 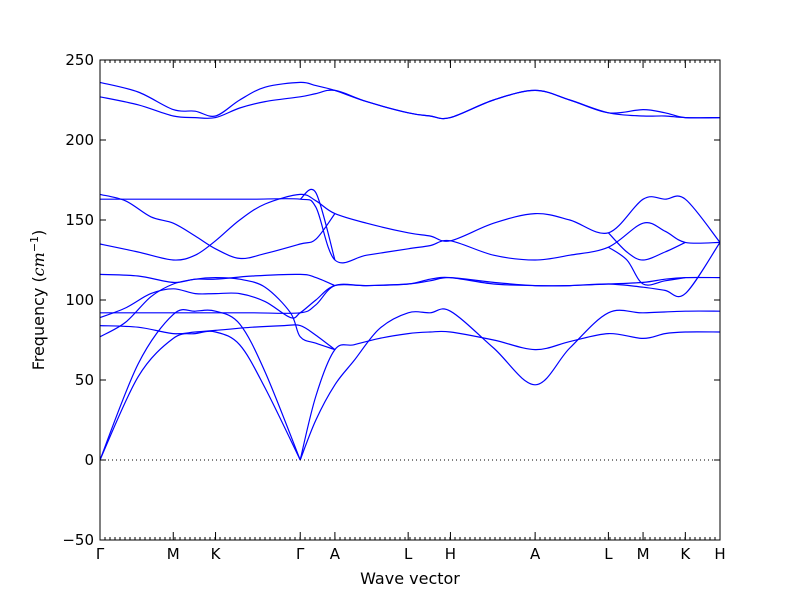 I want to click on y-tick-label: −50, so click(x=78, y=540).